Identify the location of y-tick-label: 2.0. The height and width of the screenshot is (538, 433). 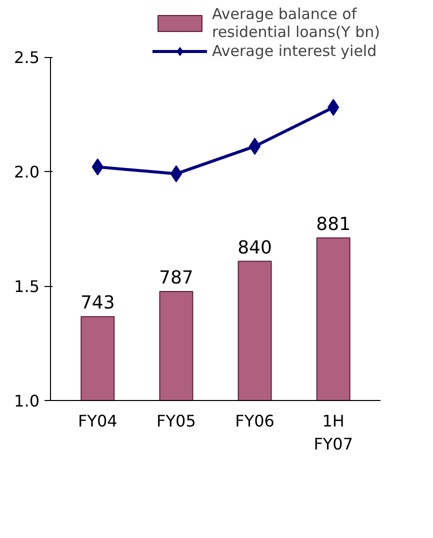
(27, 172).